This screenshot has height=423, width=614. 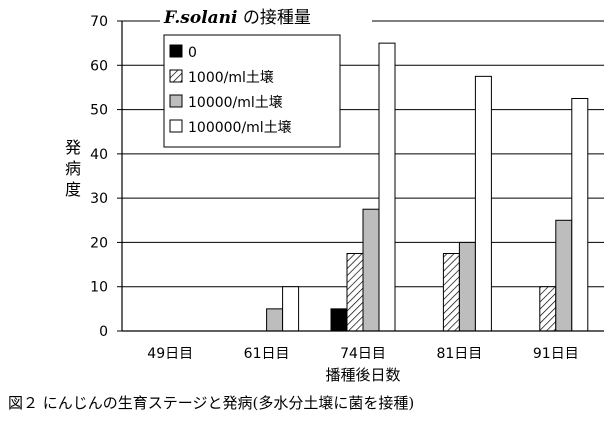 What do you see at coordinates (99, 66) in the screenshot?
I see `y-tick-label: 60` at bounding box center [99, 66].